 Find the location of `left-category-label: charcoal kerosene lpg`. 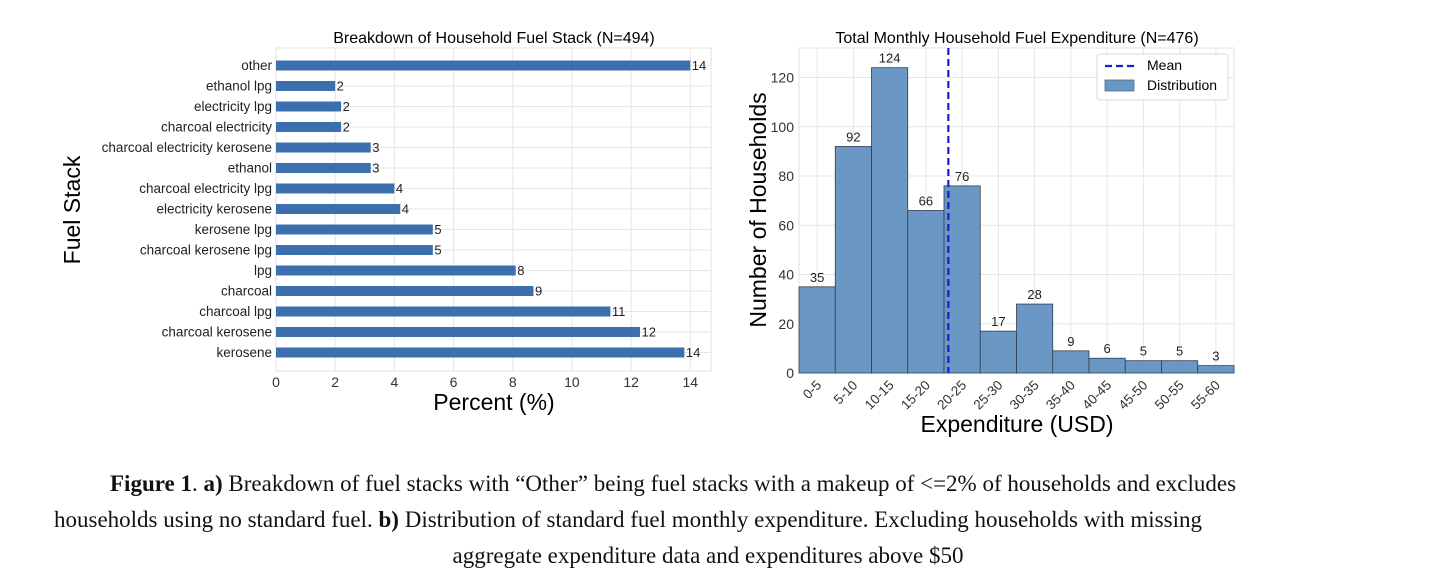

left-category-label: charcoal kerosene lpg is located at coordinates (206, 250).